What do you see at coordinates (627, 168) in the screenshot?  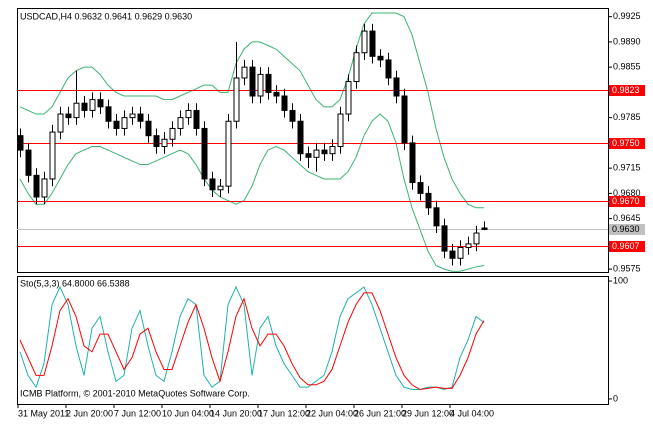 I see `y-tick-label: 0.9715` at bounding box center [627, 168].